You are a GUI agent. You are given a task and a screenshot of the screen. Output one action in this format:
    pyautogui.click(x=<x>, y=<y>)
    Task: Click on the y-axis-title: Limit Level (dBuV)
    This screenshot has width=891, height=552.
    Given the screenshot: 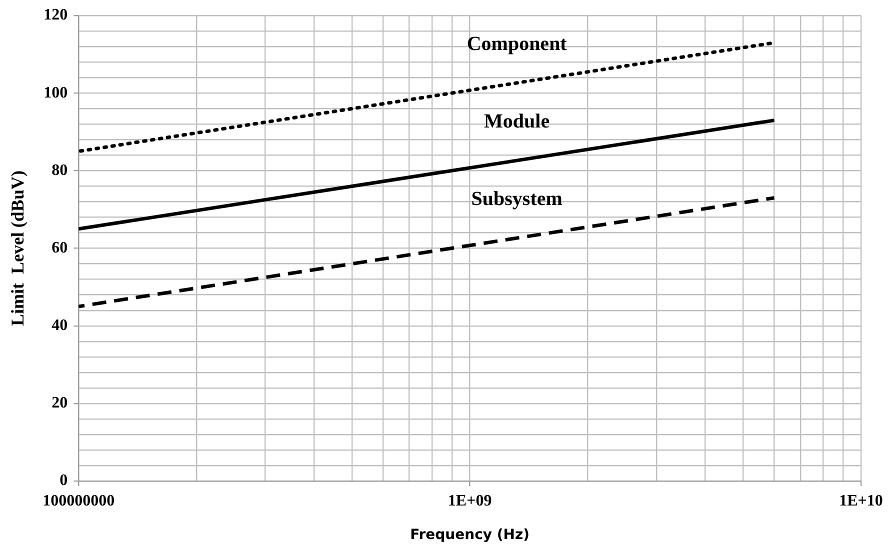 What is the action you would take?
    pyautogui.click(x=17, y=248)
    